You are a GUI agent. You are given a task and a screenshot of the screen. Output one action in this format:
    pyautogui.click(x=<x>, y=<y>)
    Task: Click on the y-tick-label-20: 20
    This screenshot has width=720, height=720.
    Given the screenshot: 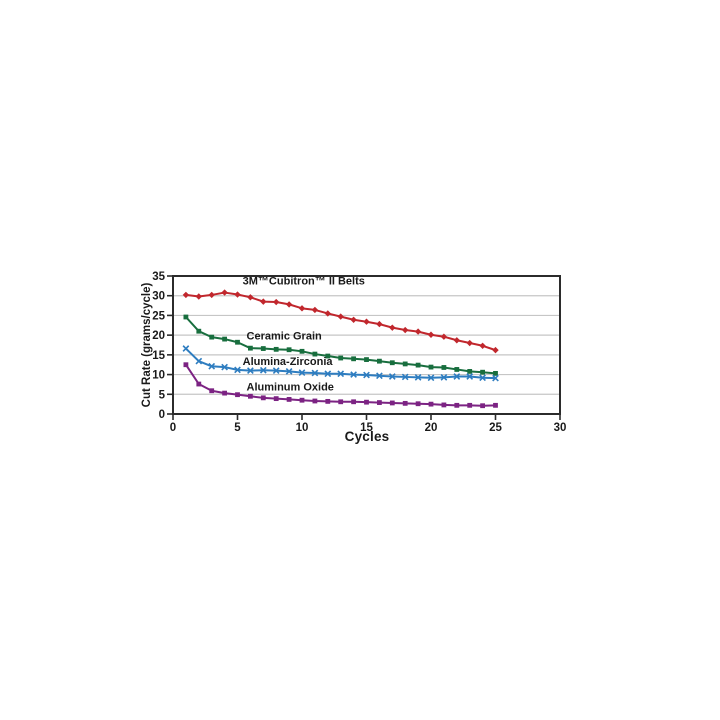 What is the action you would take?
    pyautogui.click(x=158, y=336)
    